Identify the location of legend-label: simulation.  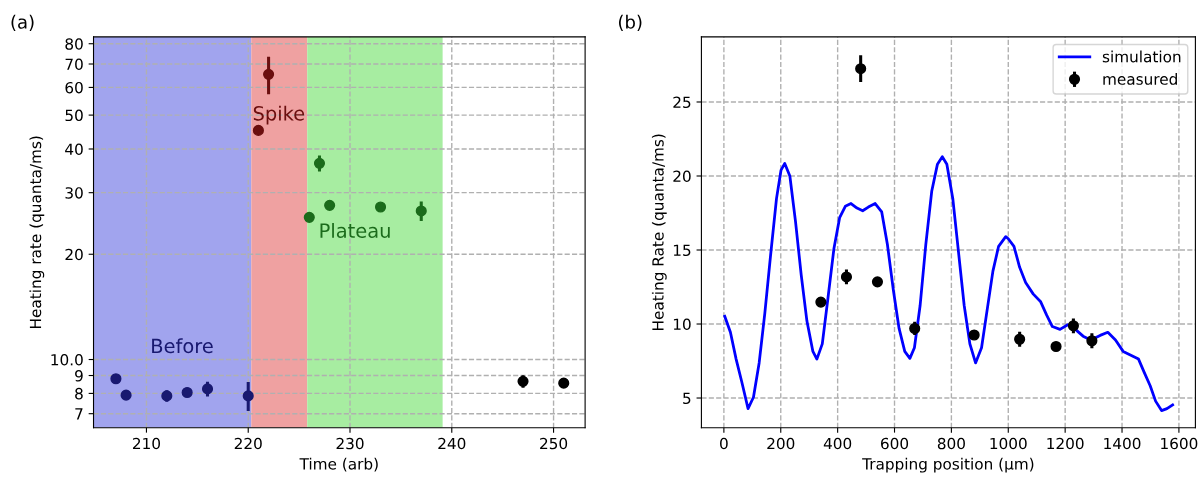
(1141, 56).